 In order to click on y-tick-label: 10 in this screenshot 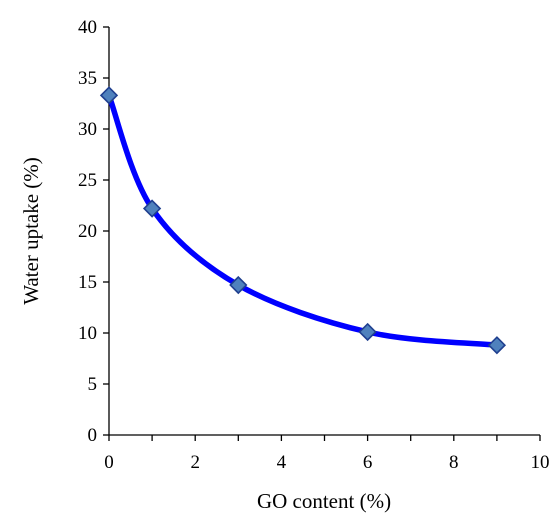, I will do `click(87, 333)`.